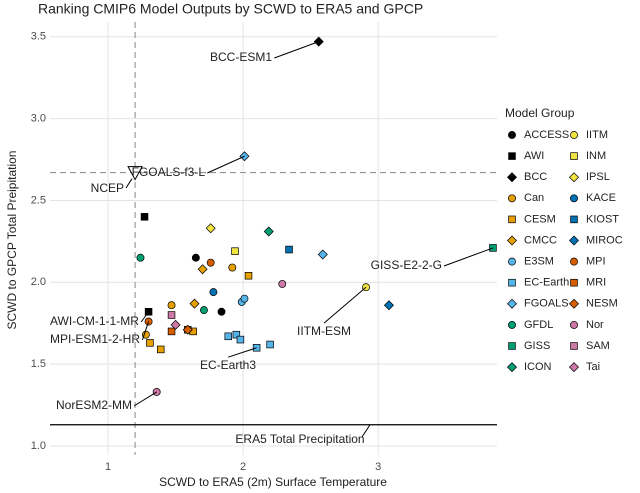 Image resolution: width=640 pixels, height=493 pixels. I want to click on y-tick-label: 1.0, so click(38, 446).